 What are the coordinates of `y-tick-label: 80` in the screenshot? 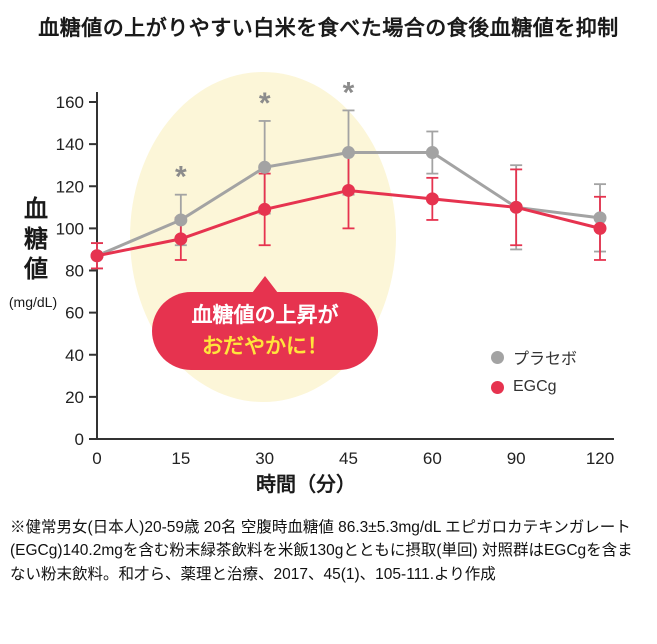 It's located at (74, 271).